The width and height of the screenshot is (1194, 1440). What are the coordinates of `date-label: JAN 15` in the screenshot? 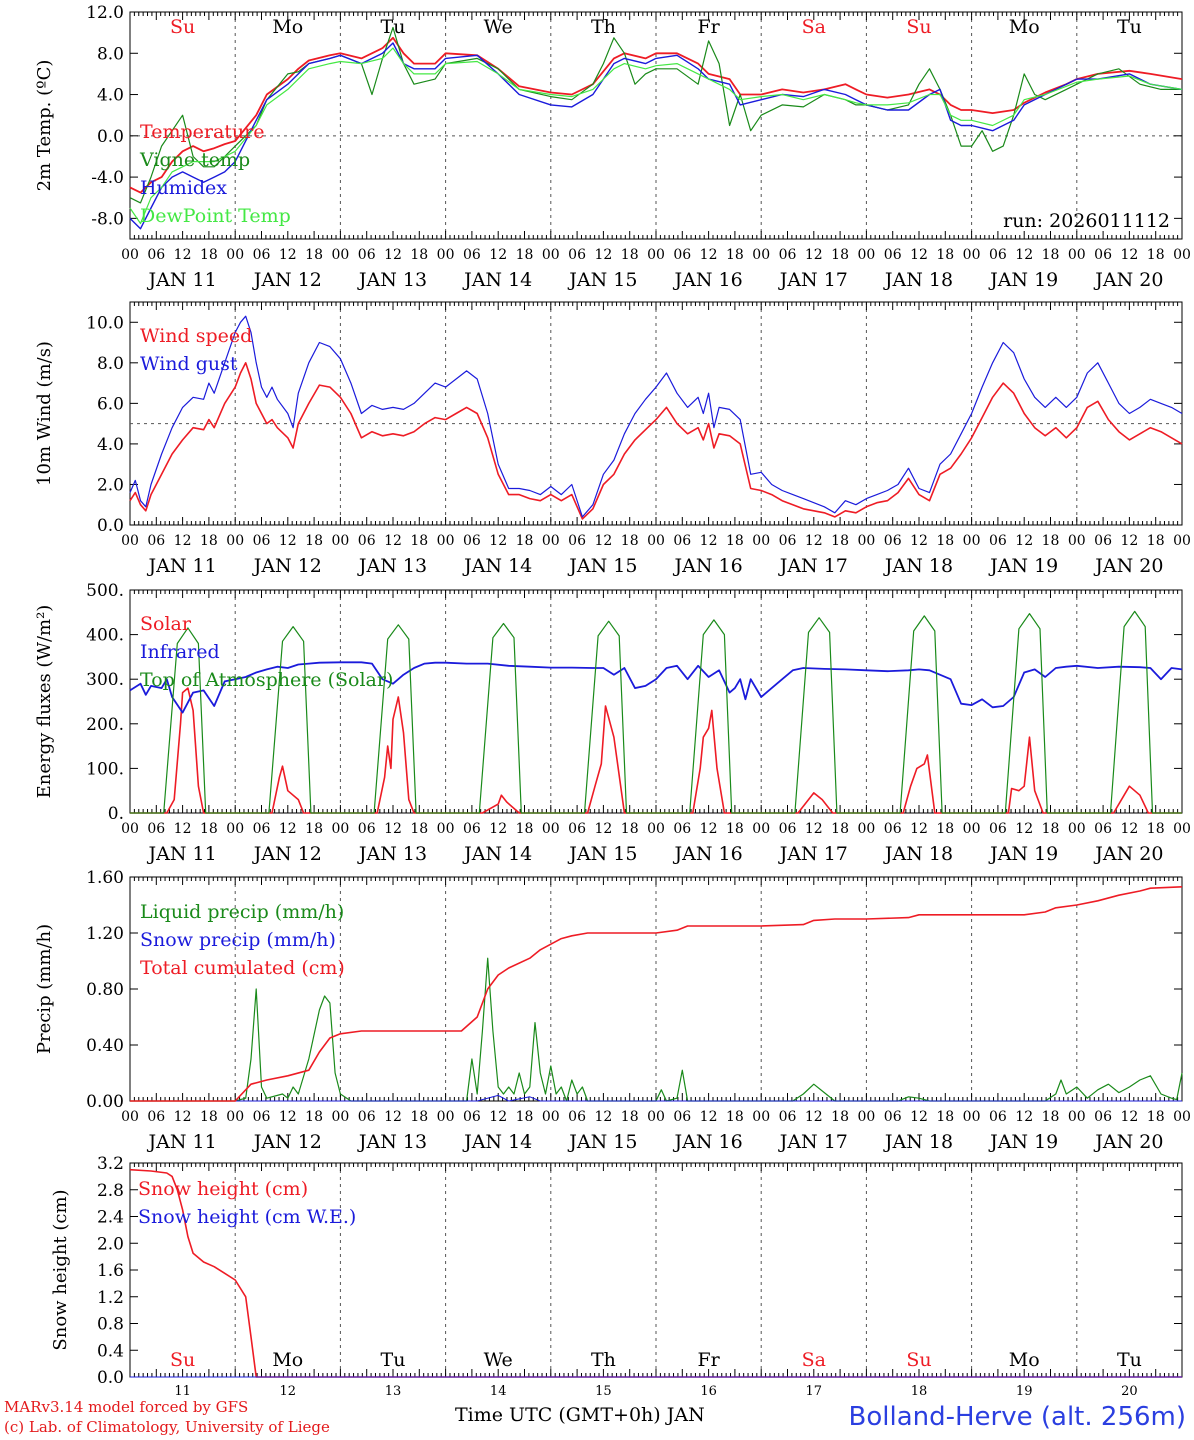 It's located at (602, 1142).